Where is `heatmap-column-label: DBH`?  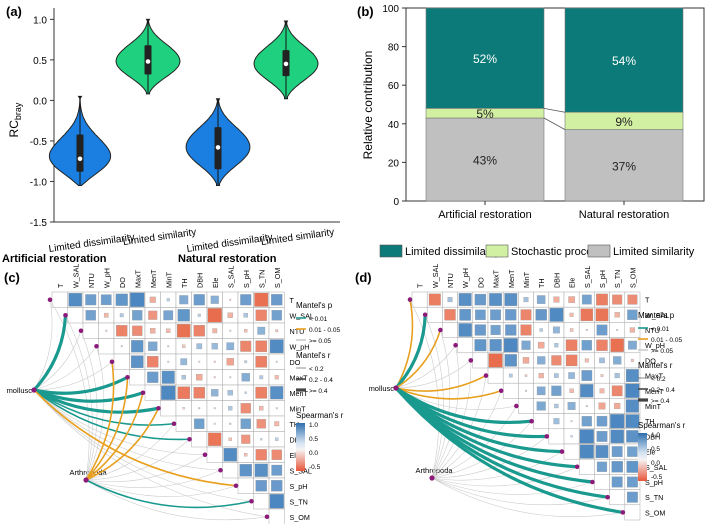
heatmap-column-label: DBH is located at coordinates (199, 280).